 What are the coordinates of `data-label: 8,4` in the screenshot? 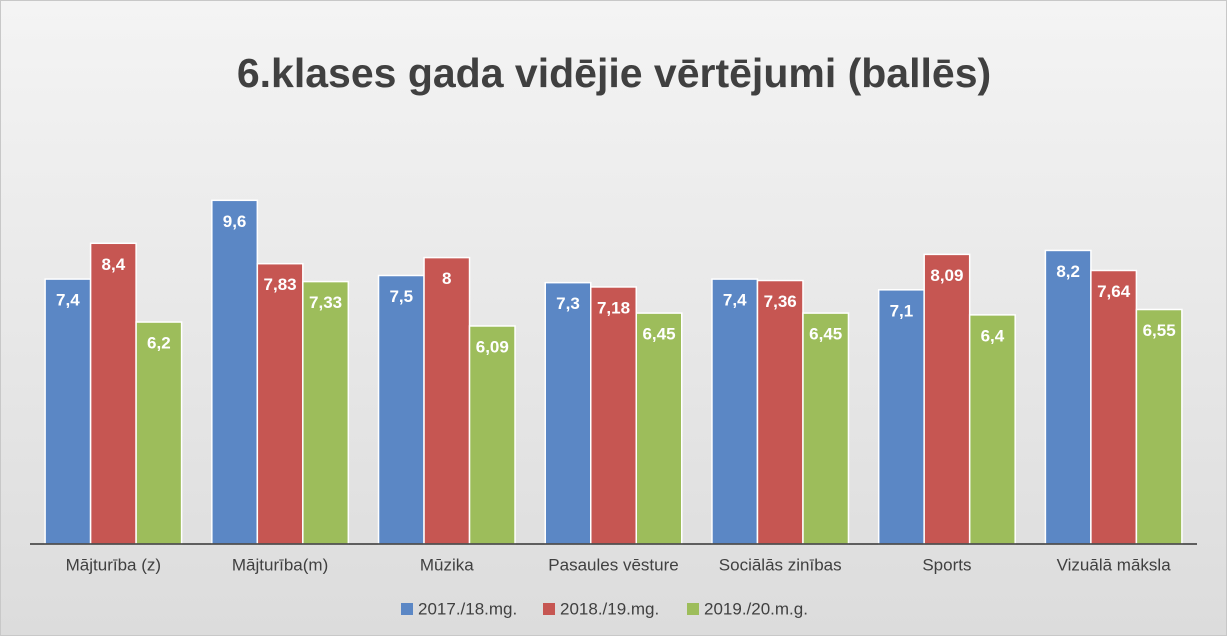 It's located at (114, 264).